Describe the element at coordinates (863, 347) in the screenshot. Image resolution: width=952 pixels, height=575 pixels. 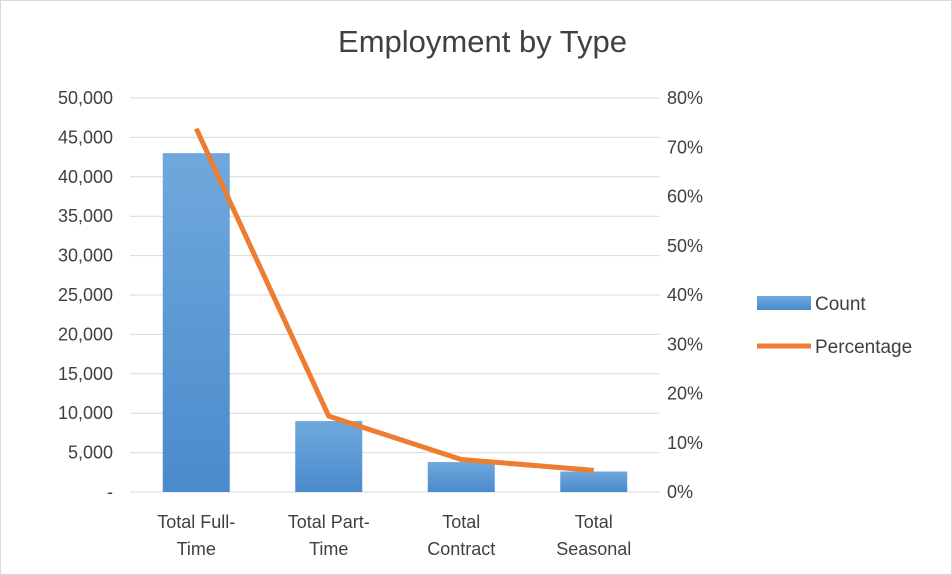
I see `legend-label-percentage: Percentage` at that location.